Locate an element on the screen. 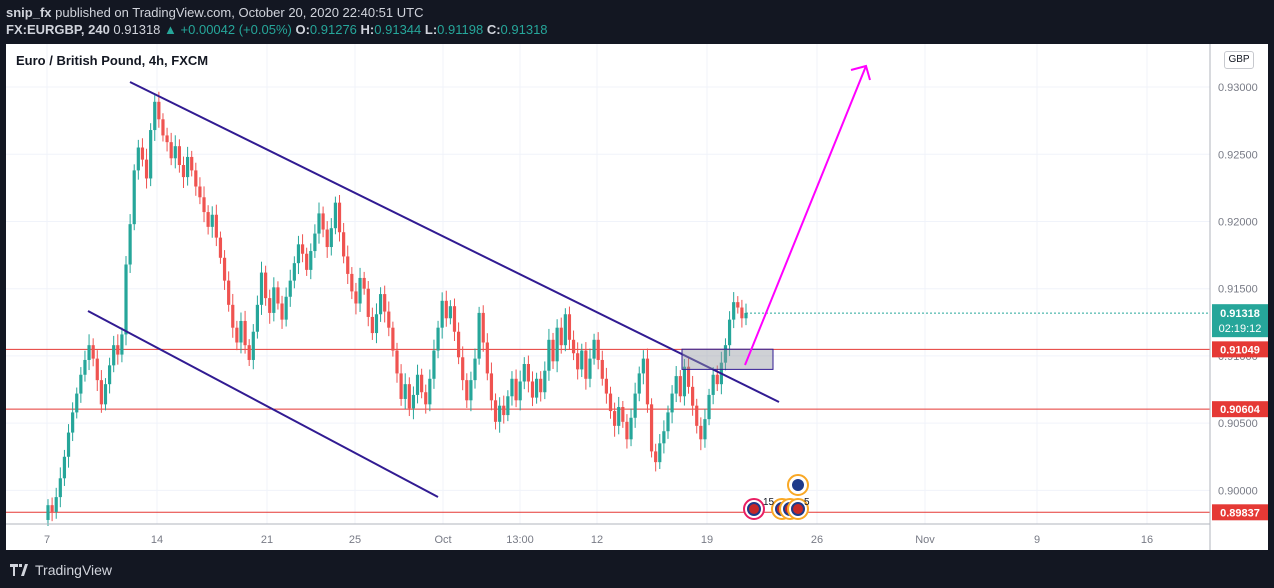 Image resolution: width=1274 pixels, height=588 pixels. brand-label: TradingView is located at coordinates (74, 570).